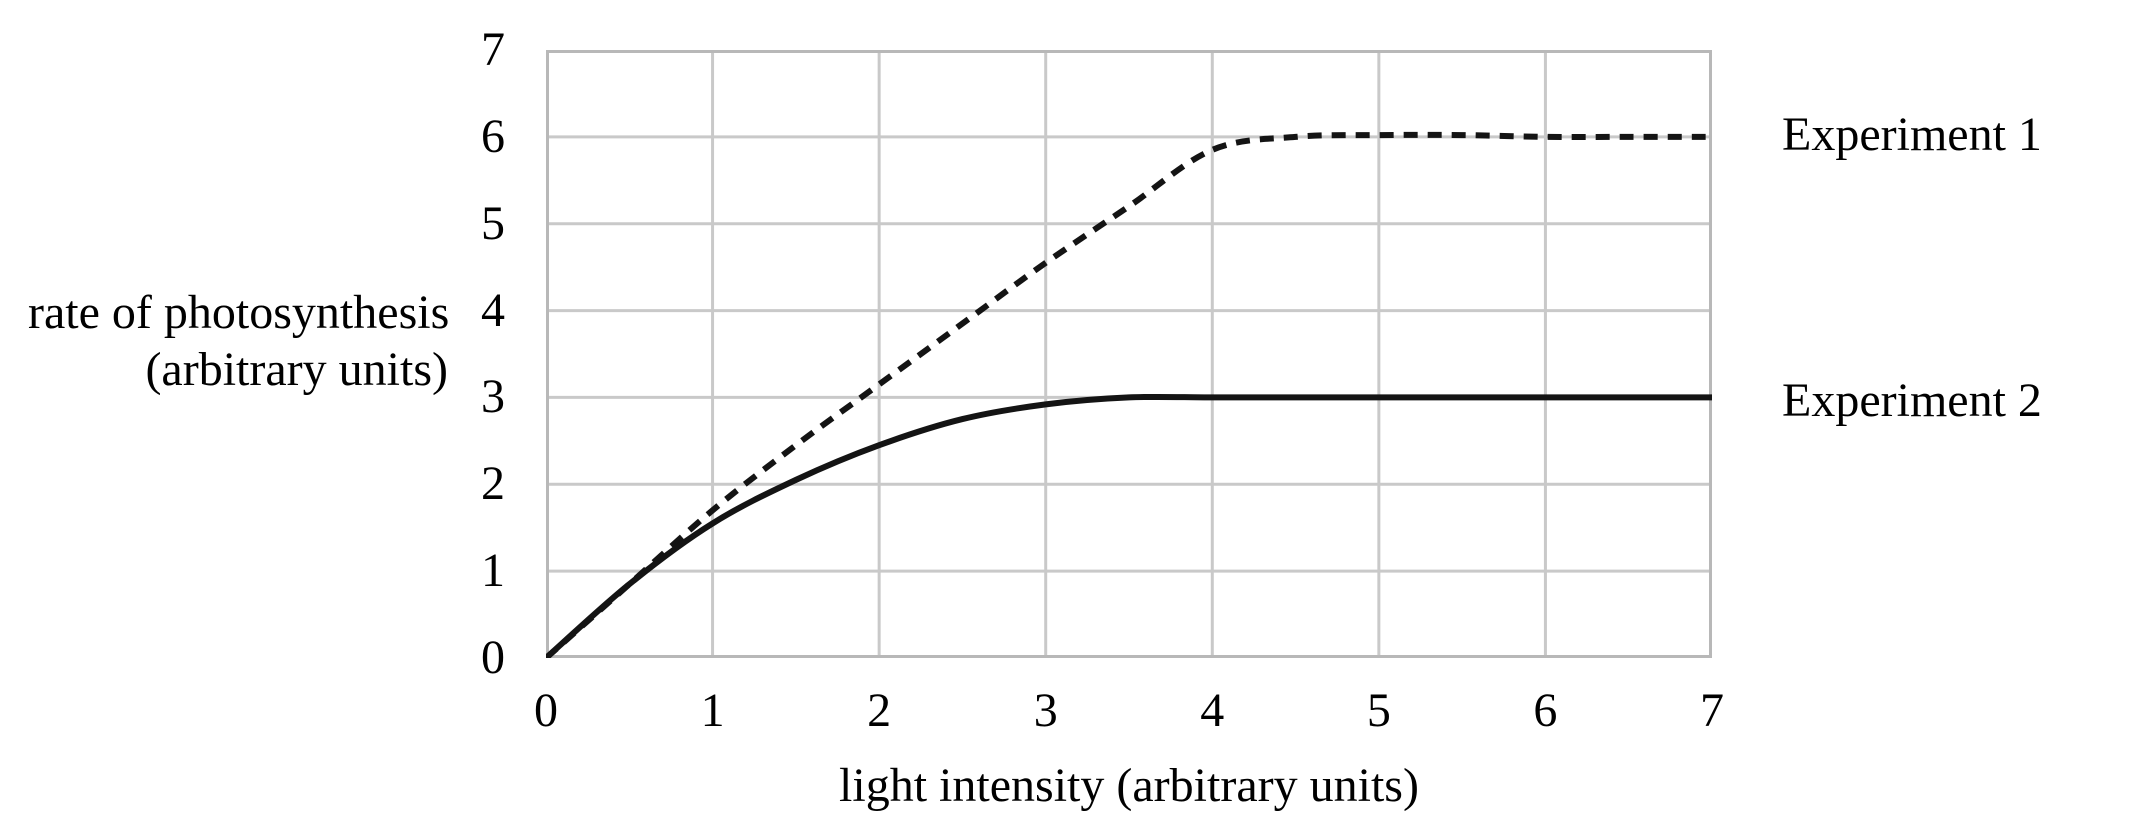 The image size is (2152, 836). What do you see at coordinates (1212, 710) in the screenshot?
I see `x-tick-label: 4` at bounding box center [1212, 710].